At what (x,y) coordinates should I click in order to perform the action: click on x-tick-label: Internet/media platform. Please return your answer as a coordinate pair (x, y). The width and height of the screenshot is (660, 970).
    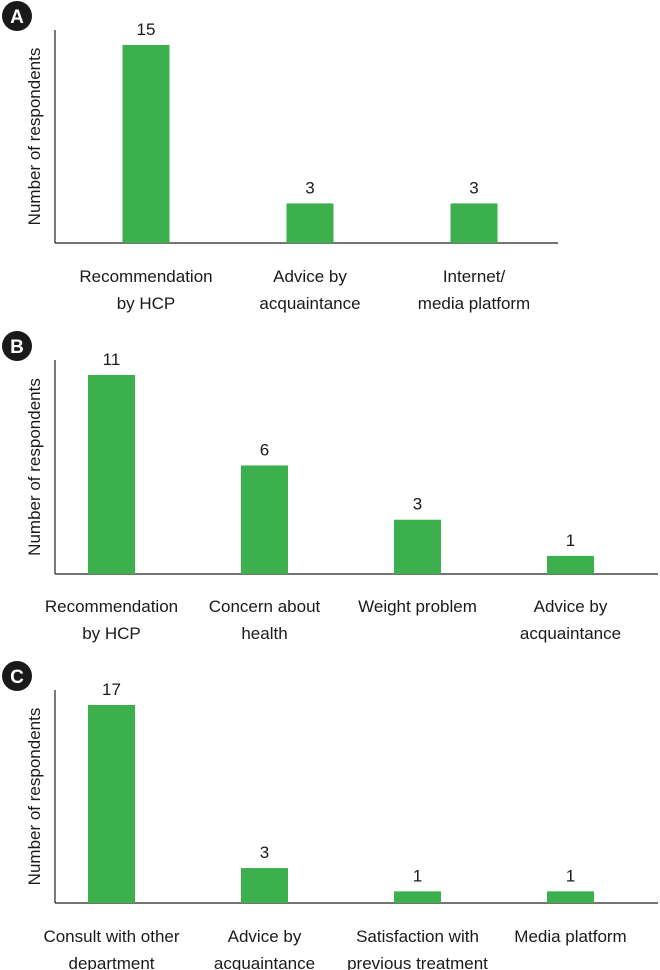
    Looking at the image, I should click on (474, 290).